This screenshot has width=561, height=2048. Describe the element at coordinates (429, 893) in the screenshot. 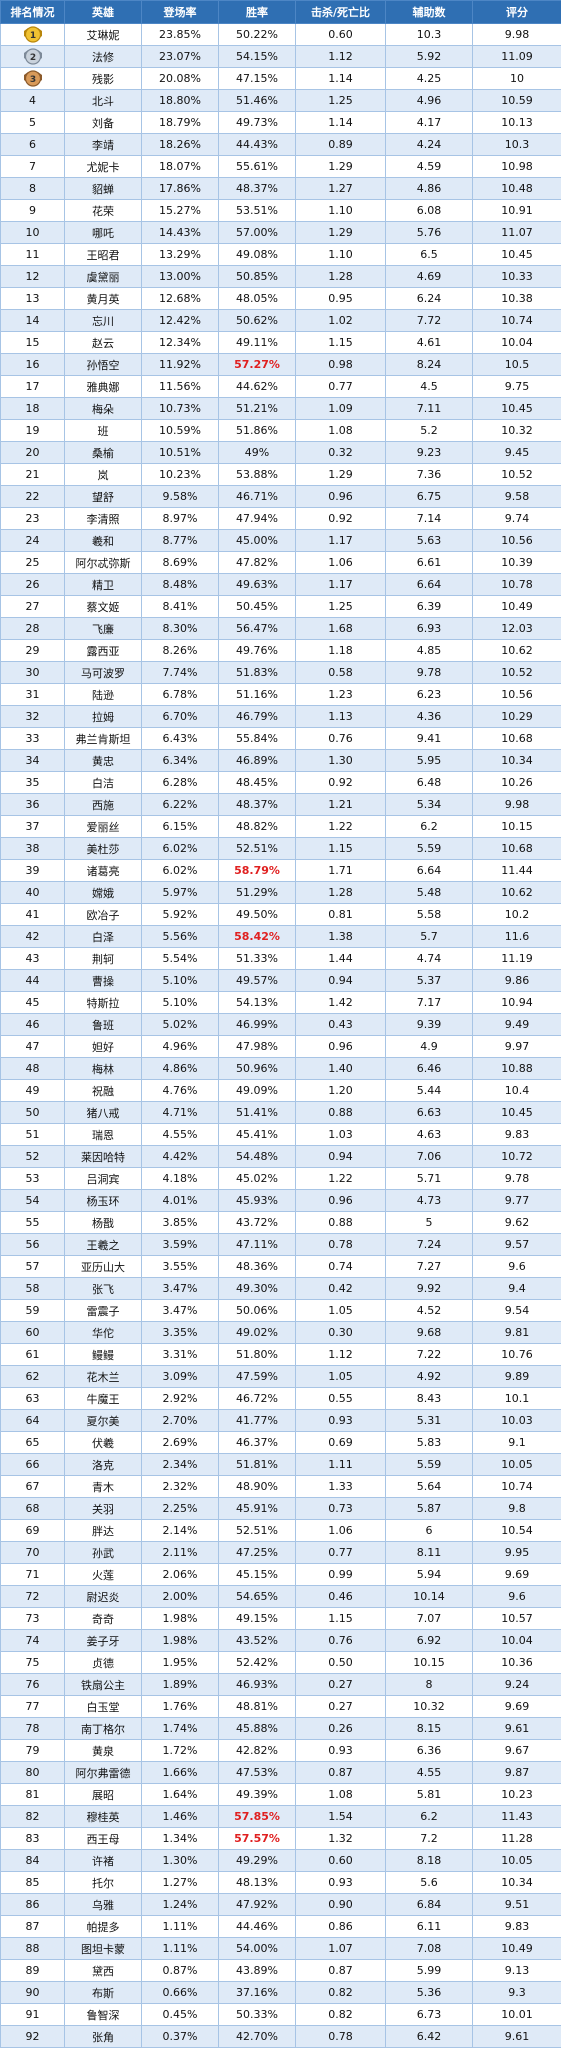

I see `assists-cell: 5.48` at that location.